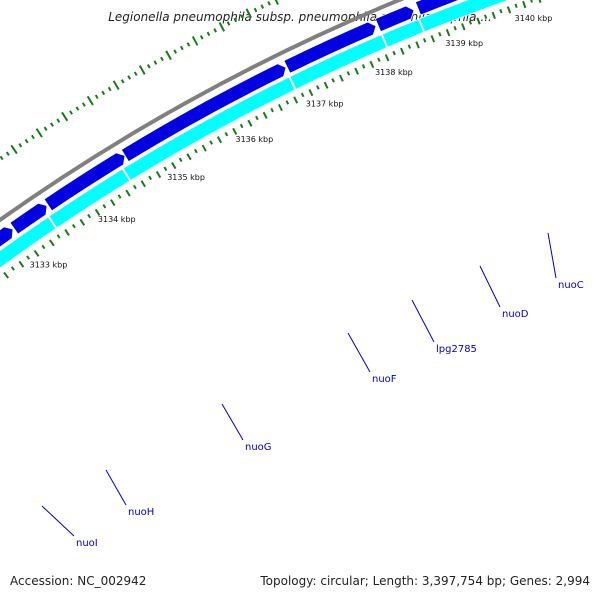 This screenshot has height=600, width=600. What do you see at coordinates (571, 285) in the screenshot?
I see `gene-label: nuoC` at bounding box center [571, 285].